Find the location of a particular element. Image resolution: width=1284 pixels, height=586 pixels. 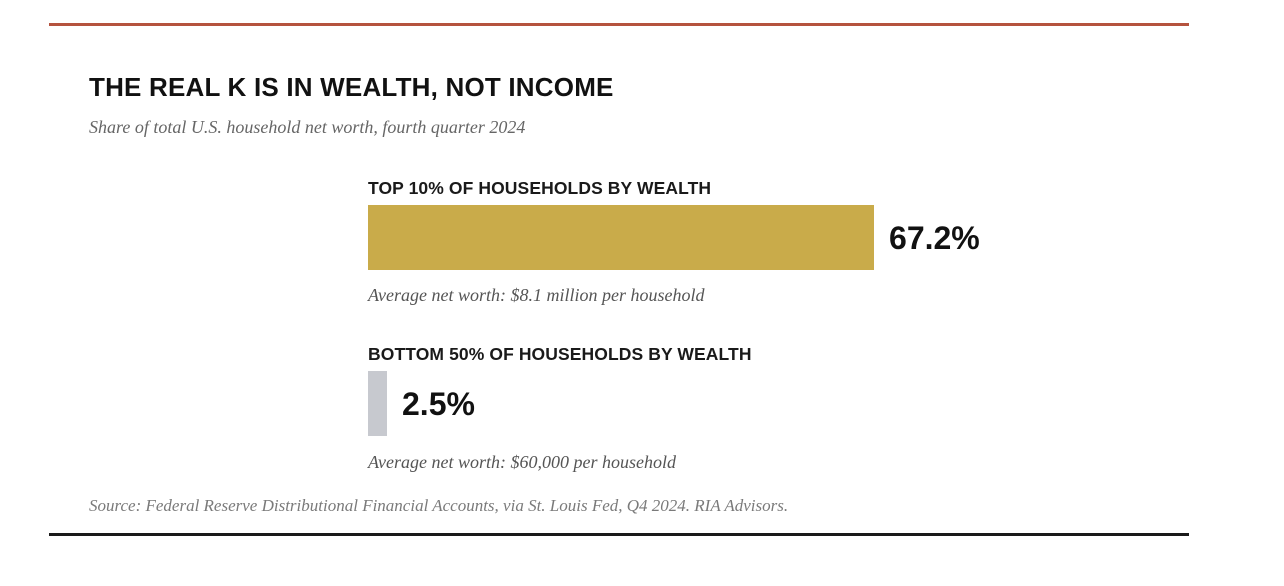

value-label-top-10: 67.2% is located at coordinates (934, 237).